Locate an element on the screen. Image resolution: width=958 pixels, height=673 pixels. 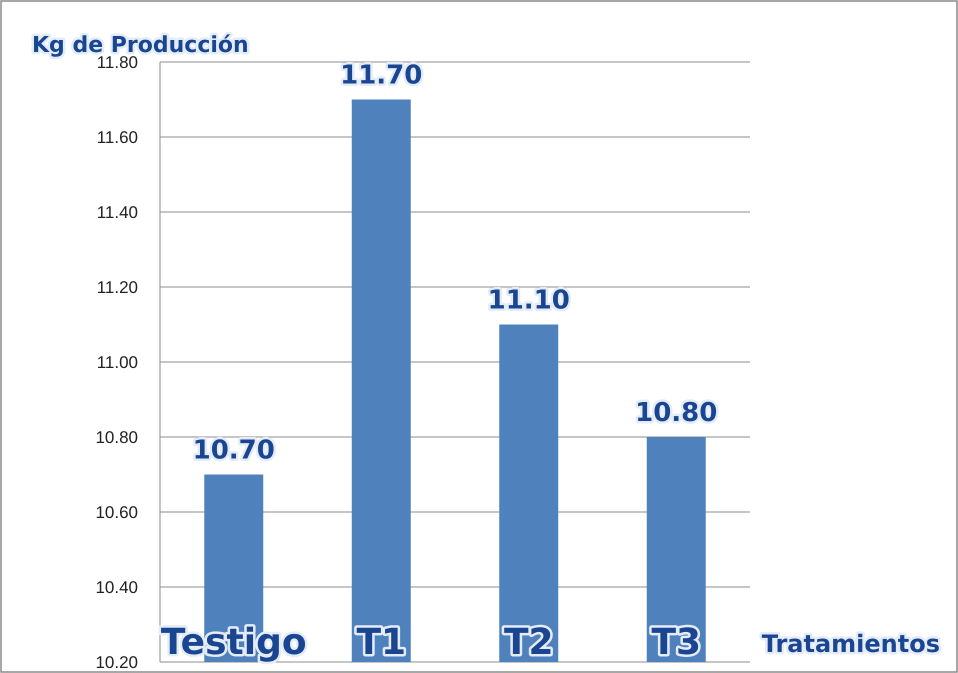
y-tick-label: 11.40 is located at coordinates (117, 212).